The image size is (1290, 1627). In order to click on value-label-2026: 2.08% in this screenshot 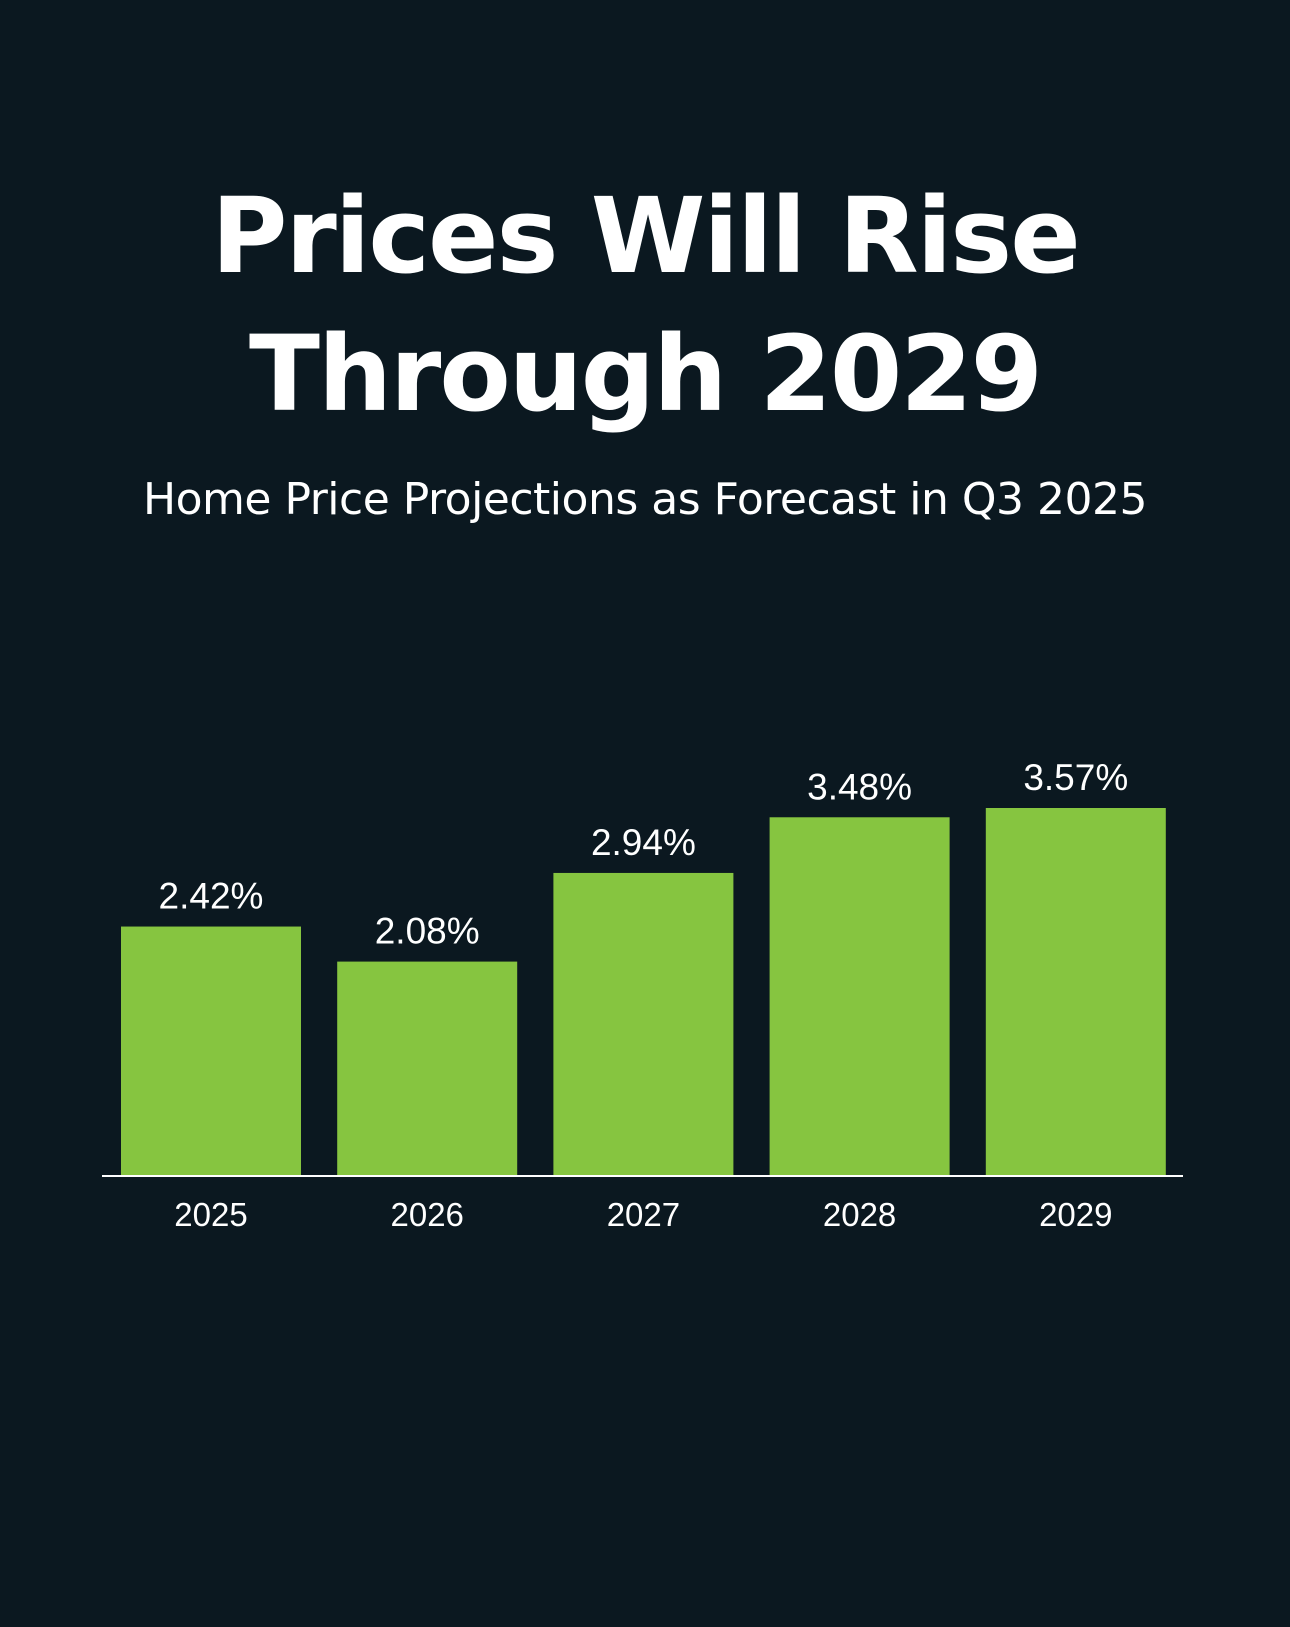, I will do `click(427, 931)`.